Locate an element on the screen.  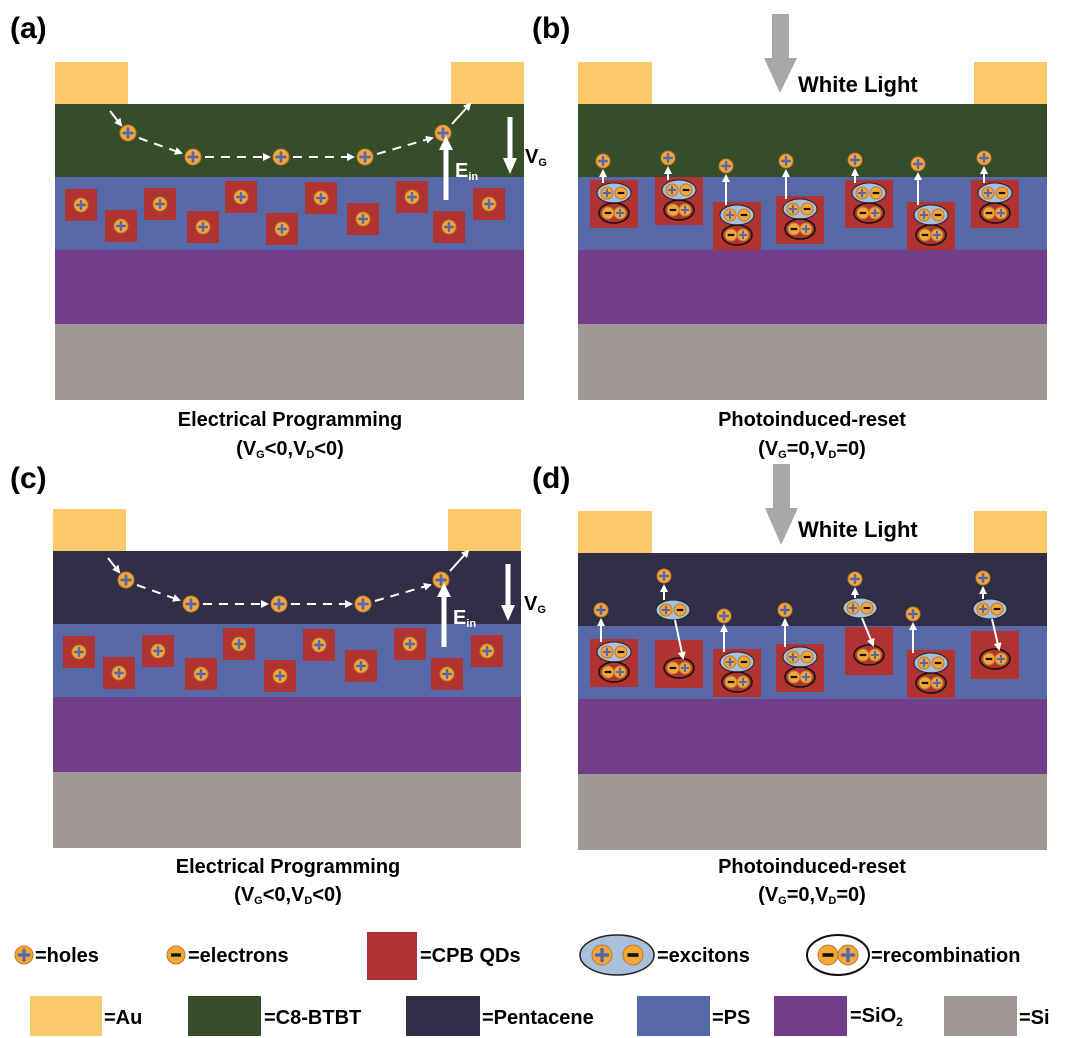
legend-au-text: =Au is located at coordinates (123, 1018).